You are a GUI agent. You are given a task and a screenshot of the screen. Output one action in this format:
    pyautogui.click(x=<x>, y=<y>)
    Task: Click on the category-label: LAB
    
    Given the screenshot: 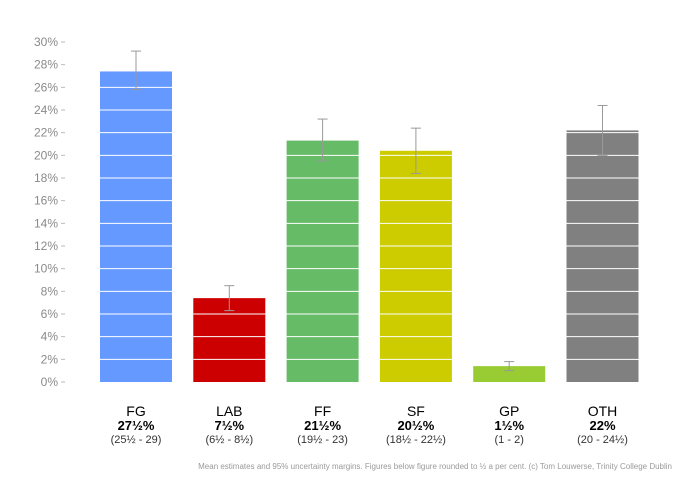 What is the action you would take?
    pyautogui.click(x=229, y=411)
    